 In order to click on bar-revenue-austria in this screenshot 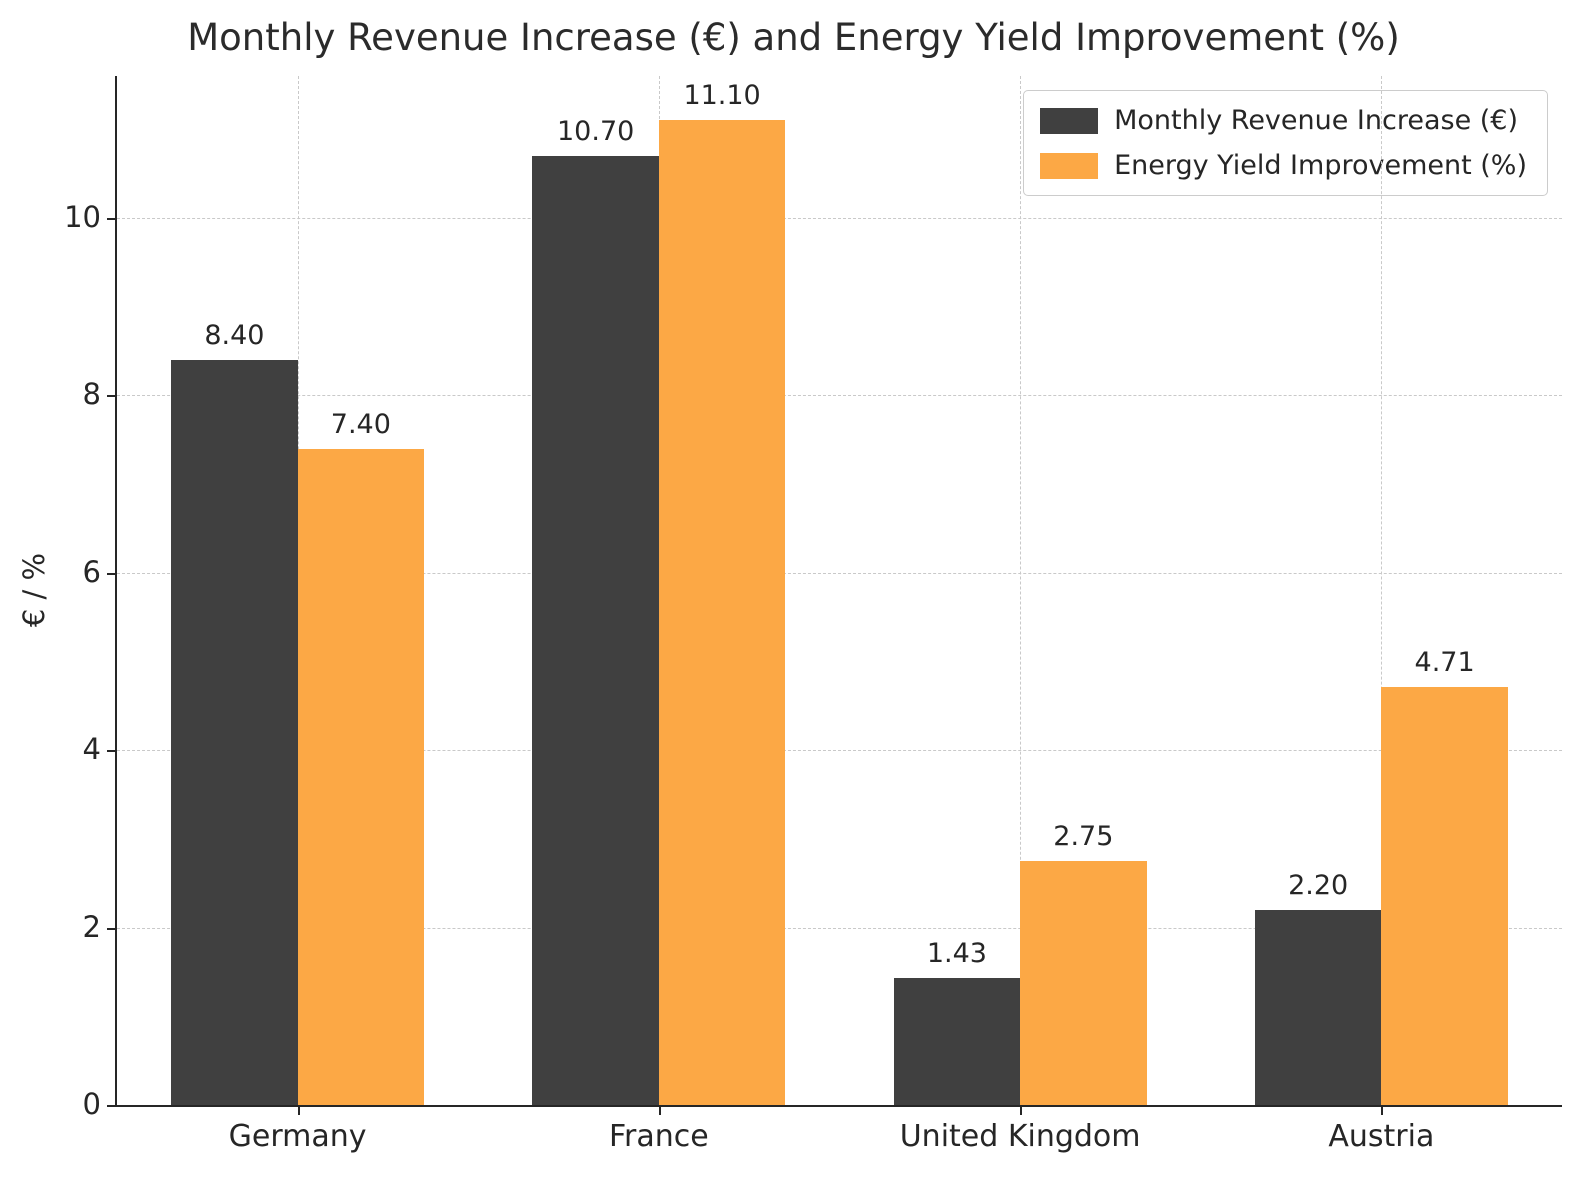, I will do `click(1318, 1007)`.